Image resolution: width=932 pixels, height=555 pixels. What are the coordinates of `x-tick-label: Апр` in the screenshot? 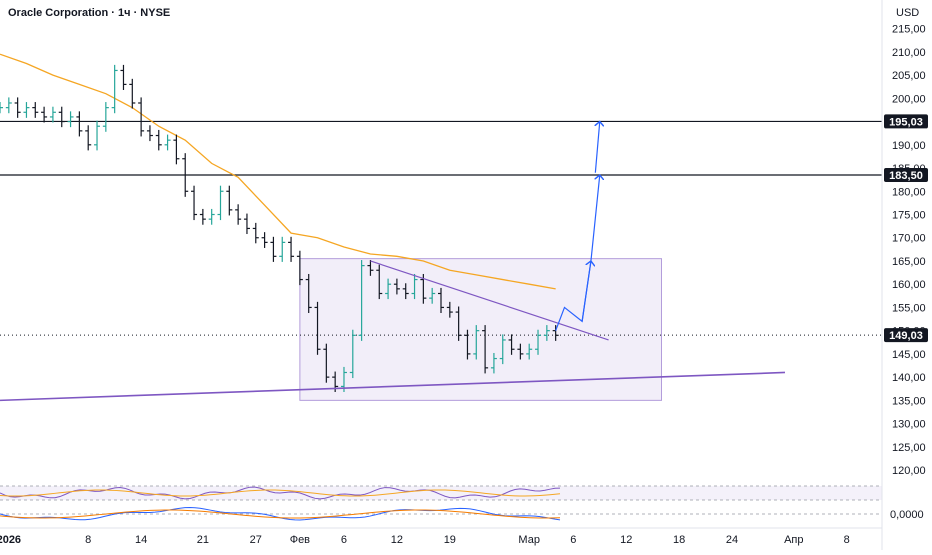 It's located at (793, 540).